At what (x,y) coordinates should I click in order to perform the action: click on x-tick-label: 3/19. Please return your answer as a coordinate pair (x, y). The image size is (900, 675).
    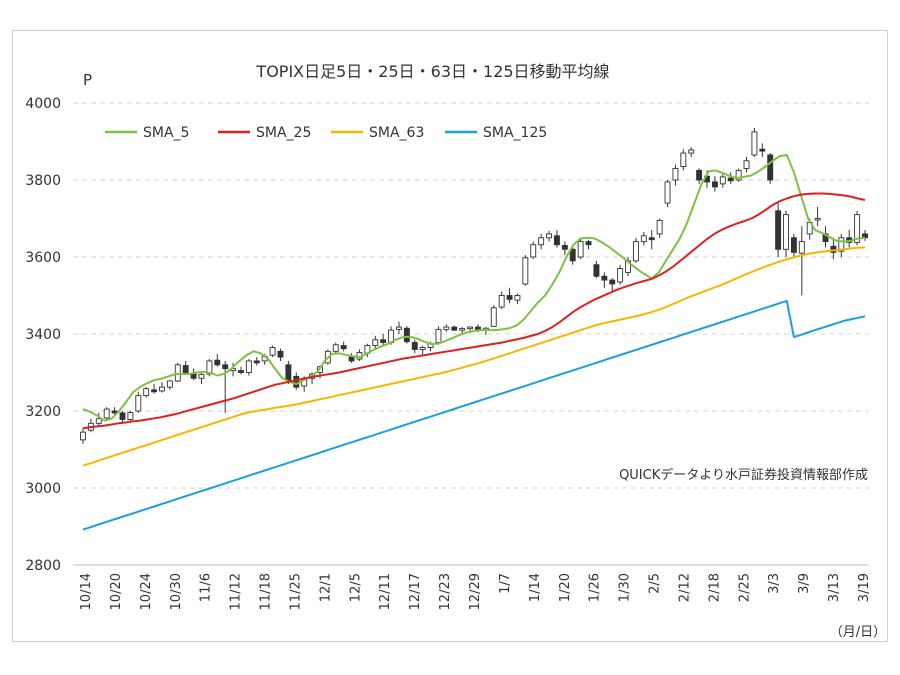
    Looking at the image, I should click on (864, 587).